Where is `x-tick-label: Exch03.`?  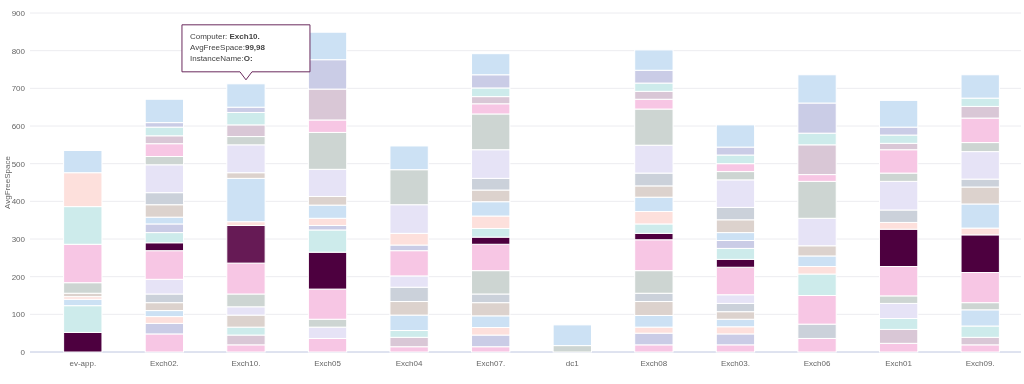
x-tick-label: Exch03. is located at coordinates (735, 364).